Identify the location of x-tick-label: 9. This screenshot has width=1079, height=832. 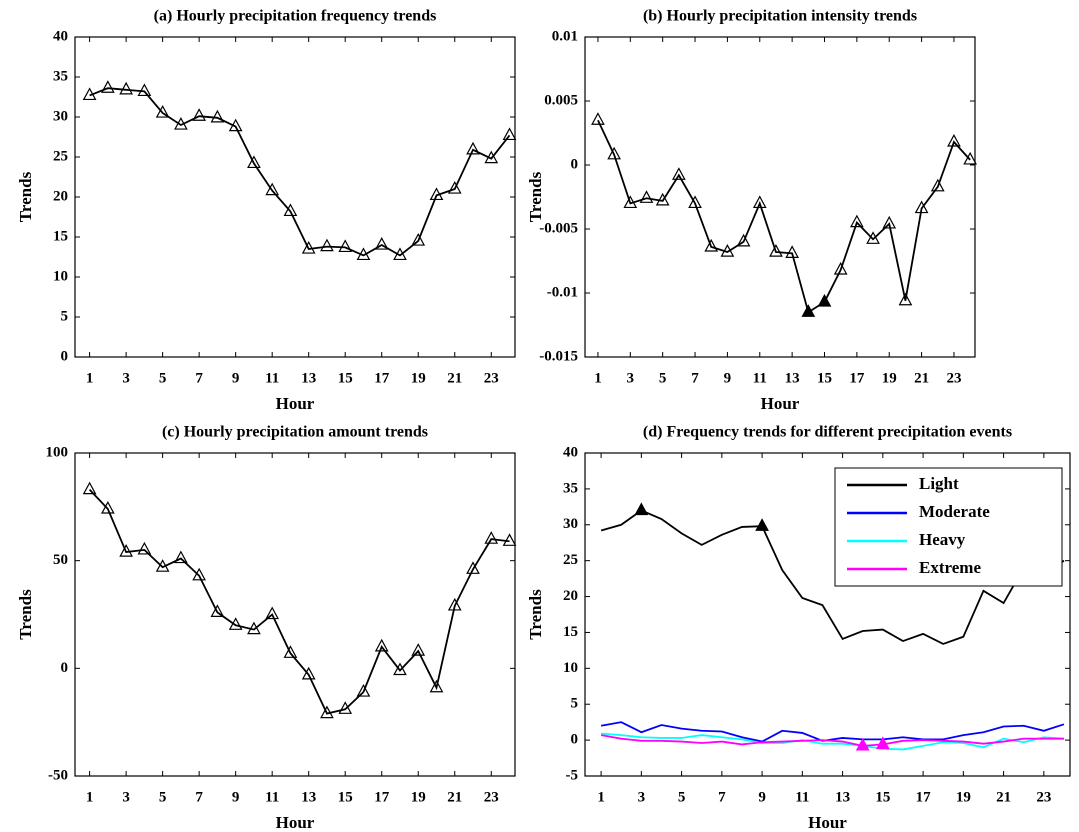
(236, 797).